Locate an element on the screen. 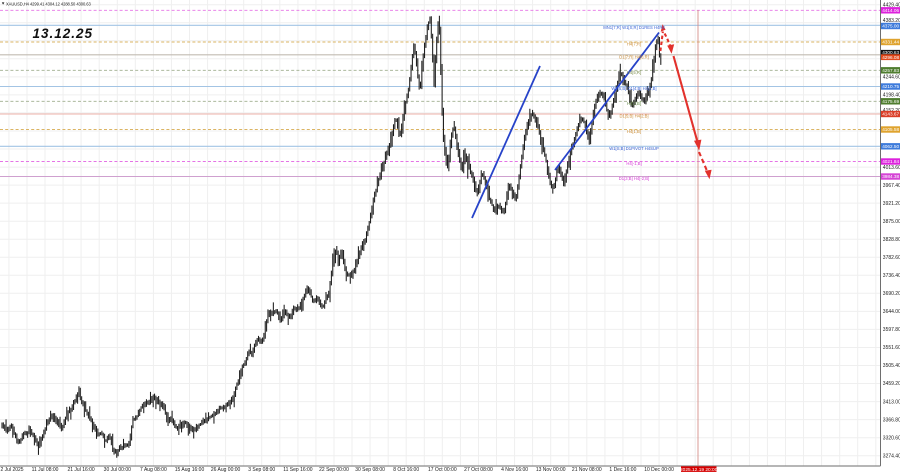 The height and width of the screenshot is (474, 900). svg-text: 3984.38 is located at coordinates (890, 176).